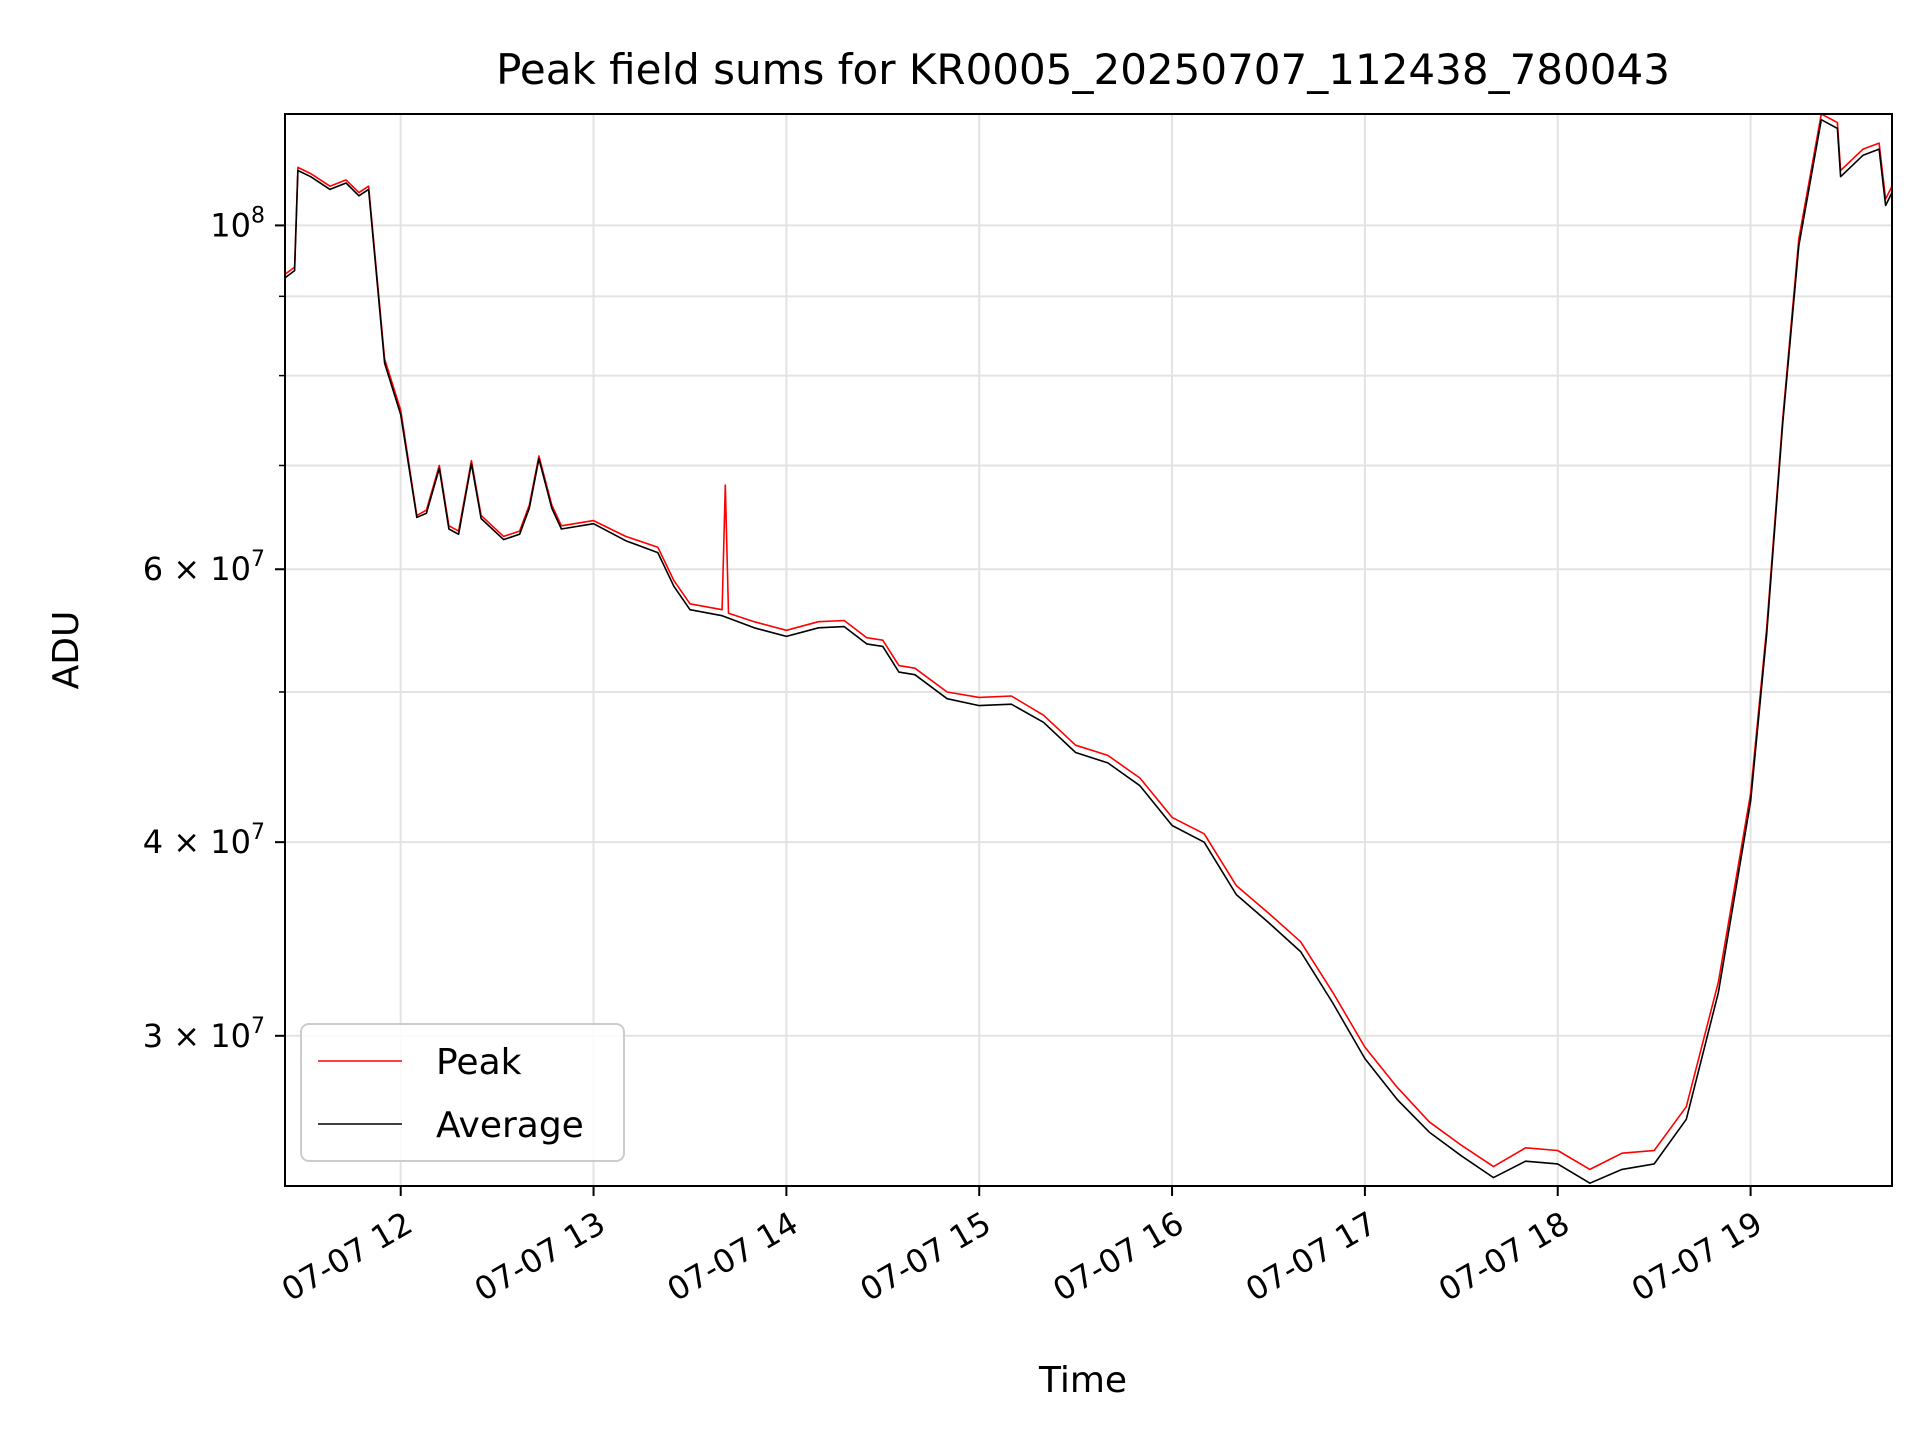  What do you see at coordinates (66, 650) in the screenshot?
I see `y-axis-label: ADU` at bounding box center [66, 650].